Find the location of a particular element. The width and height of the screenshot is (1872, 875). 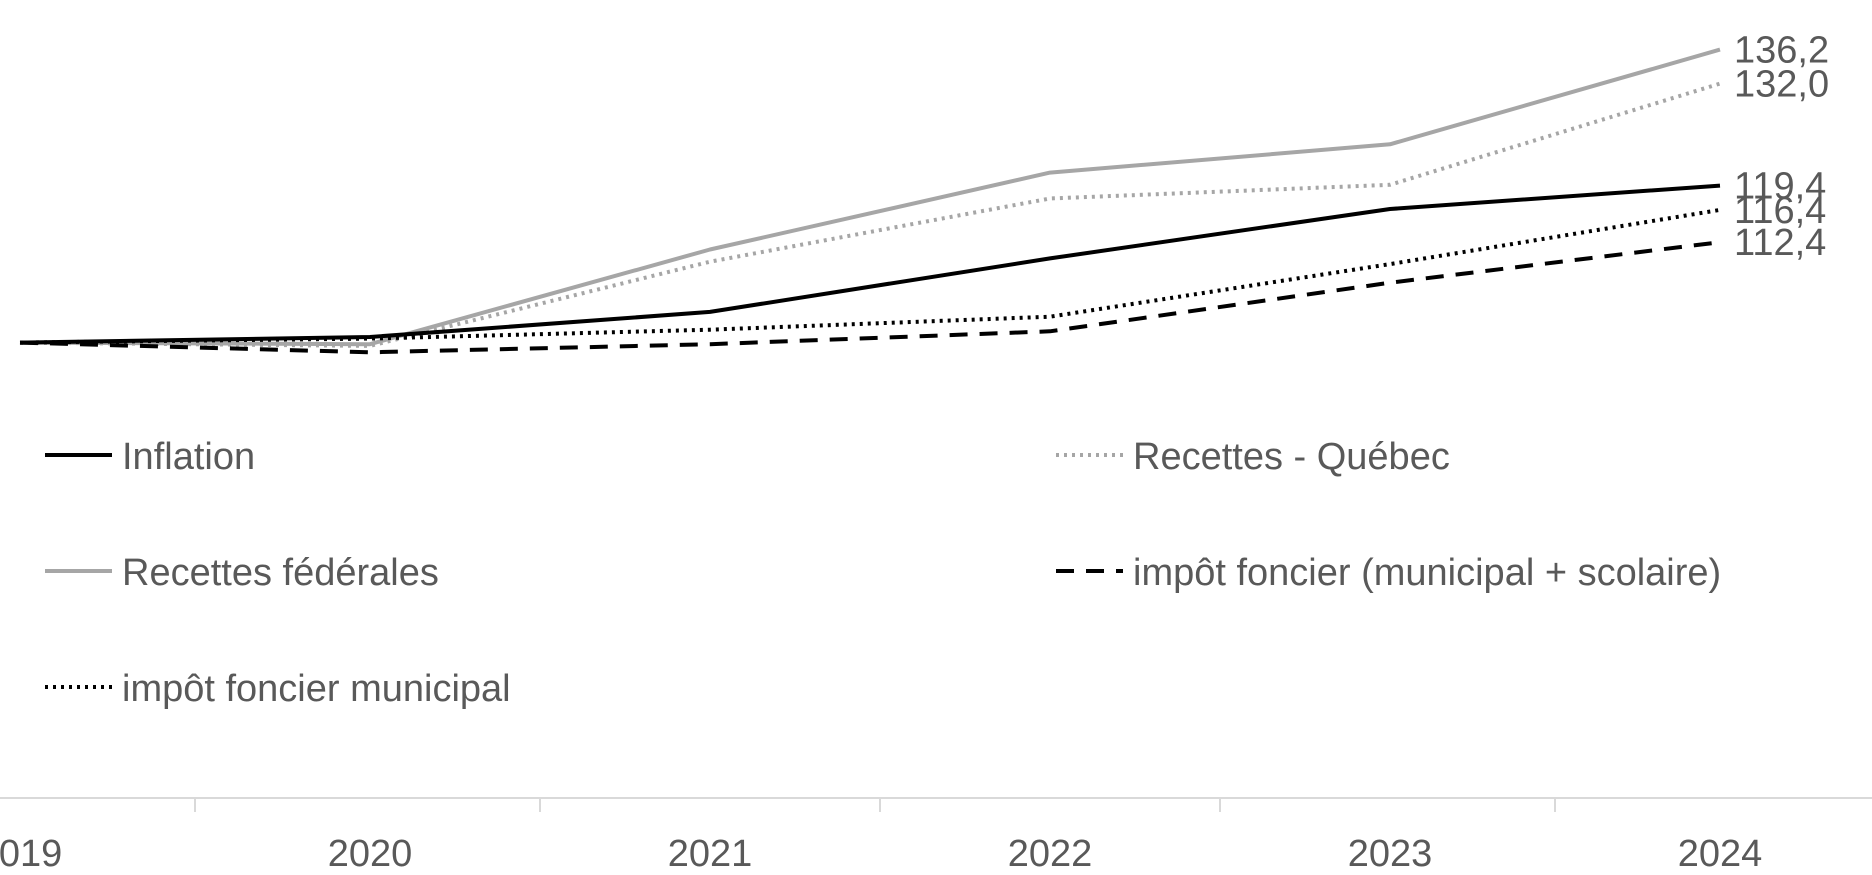

x-tick-label-2021: 2021 is located at coordinates (710, 854).